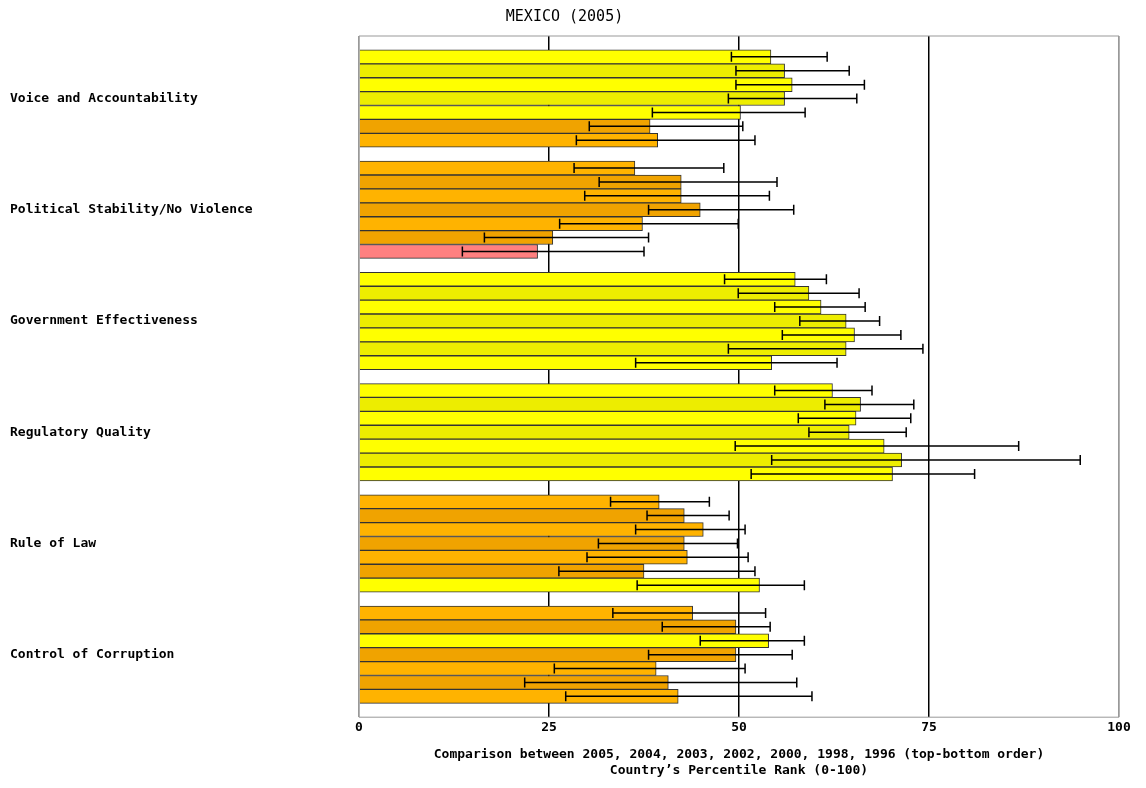 The height and width of the screenshot is (788, 1146). What do you see at coordinates (739, 727) in the screenshot?
I see `x-tick-label: 50` at bounding box center [739, 727].